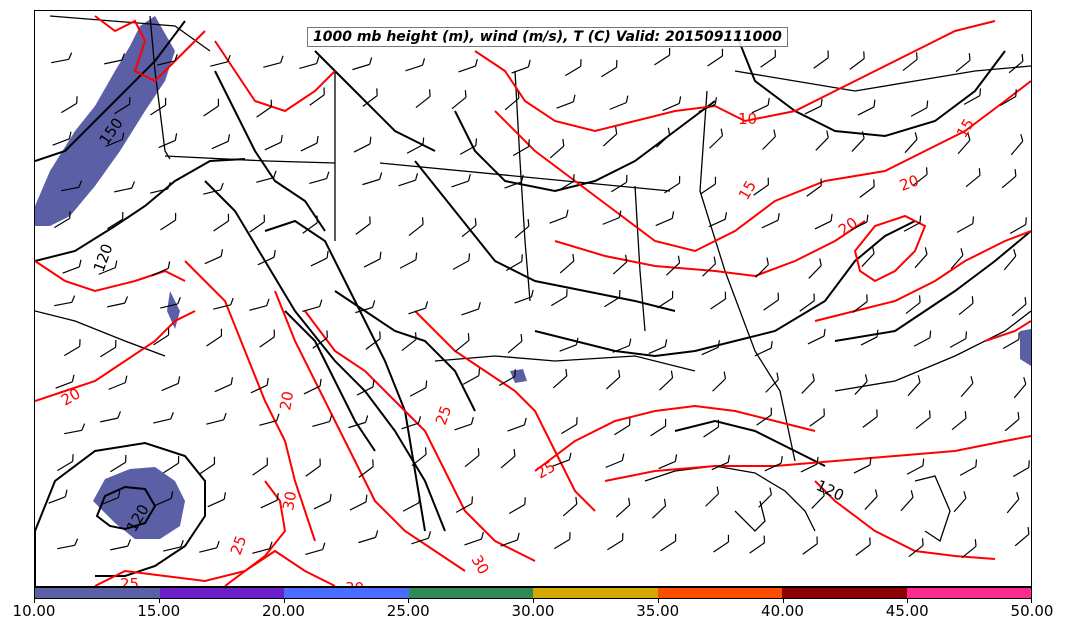 Image resolution: width=1065 pixels, height=633 pixels. What do you see at coordinates (747, 190) in the screenshot?
I see `temperature-contour-label: 15` at bounding box center [747, 190].